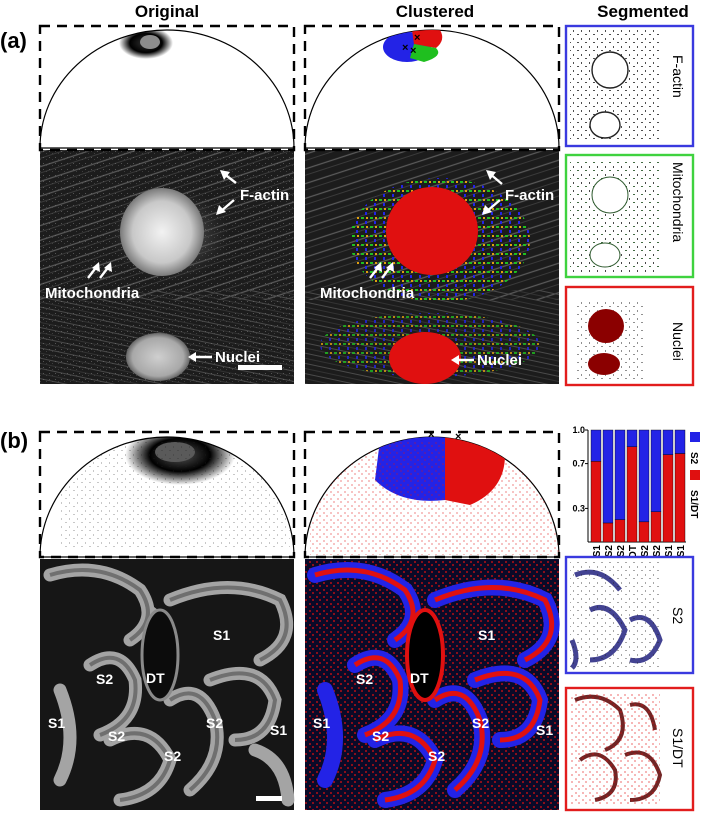  I want to click on label-nuclei-clustered: Nuclei, so click(499, 360).